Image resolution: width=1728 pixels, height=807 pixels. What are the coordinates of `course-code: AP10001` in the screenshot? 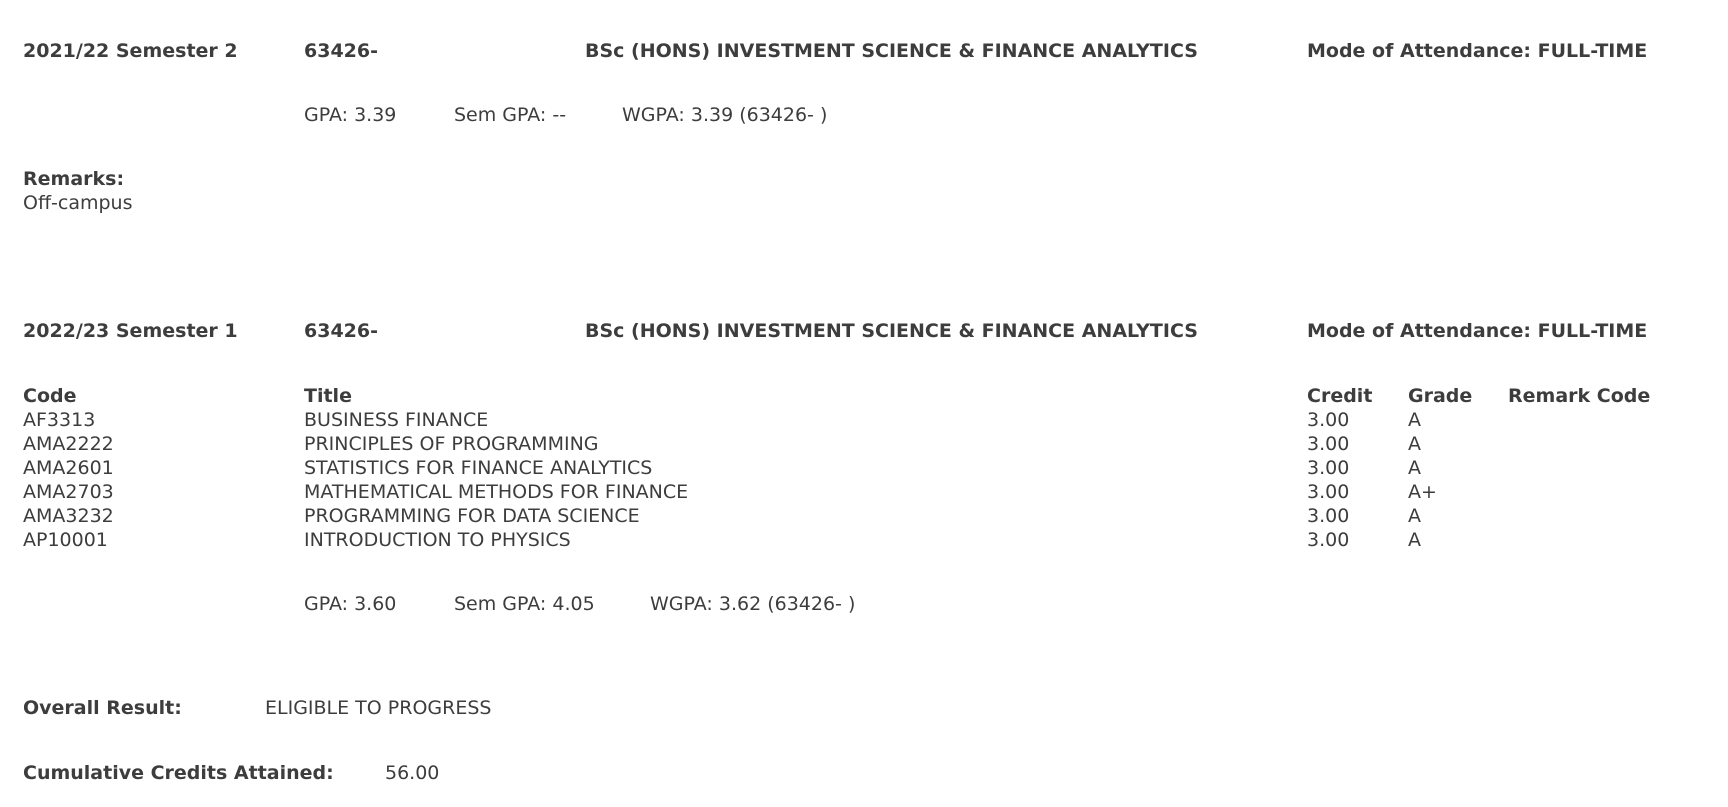 It's located at (65, 540).